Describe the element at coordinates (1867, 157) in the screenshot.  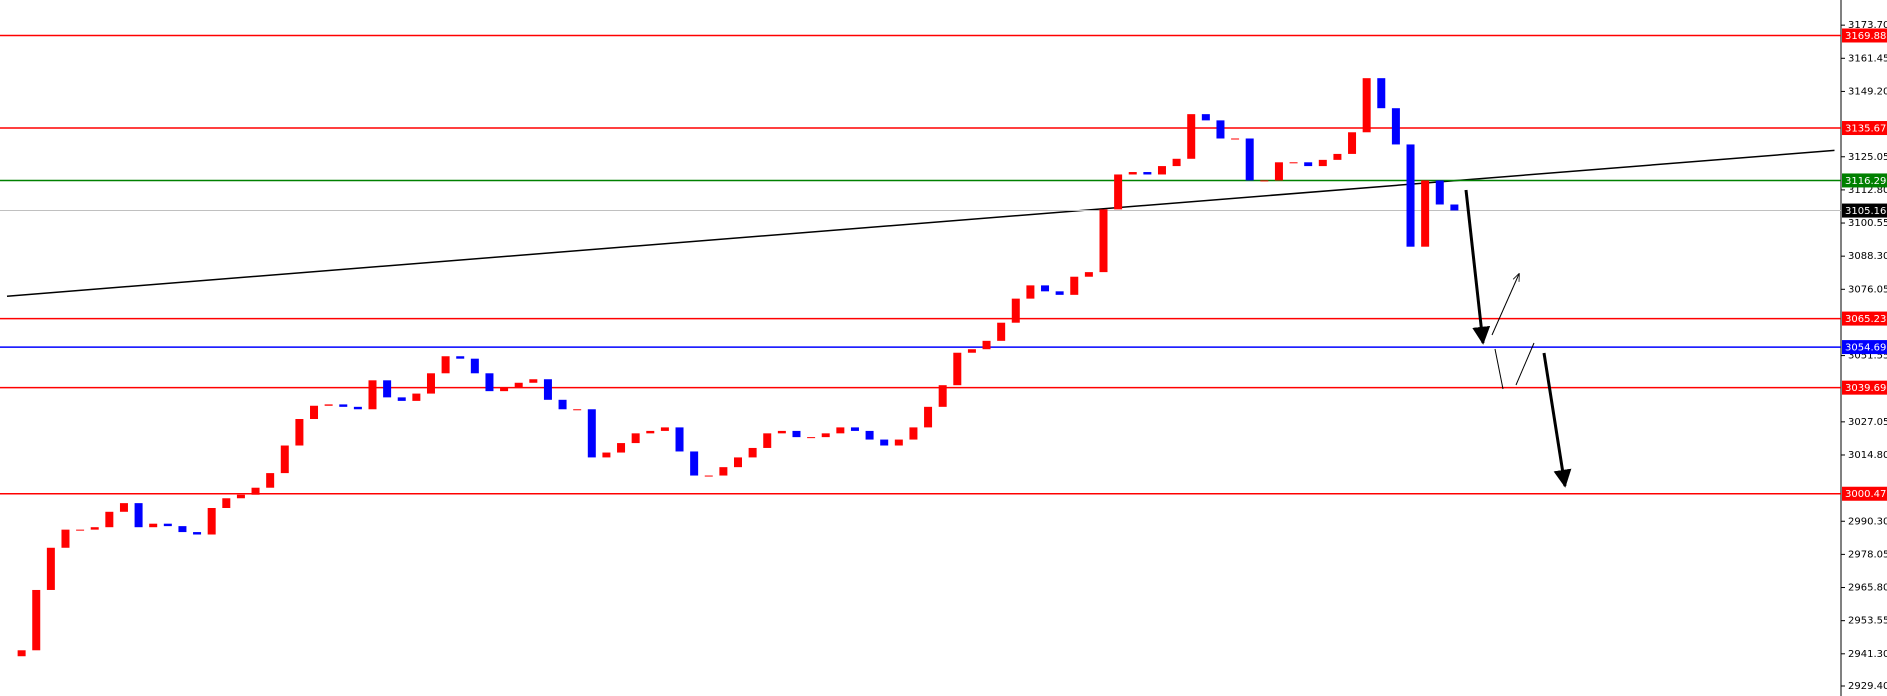
I see `y-tick-label: 3125.05` at that location.